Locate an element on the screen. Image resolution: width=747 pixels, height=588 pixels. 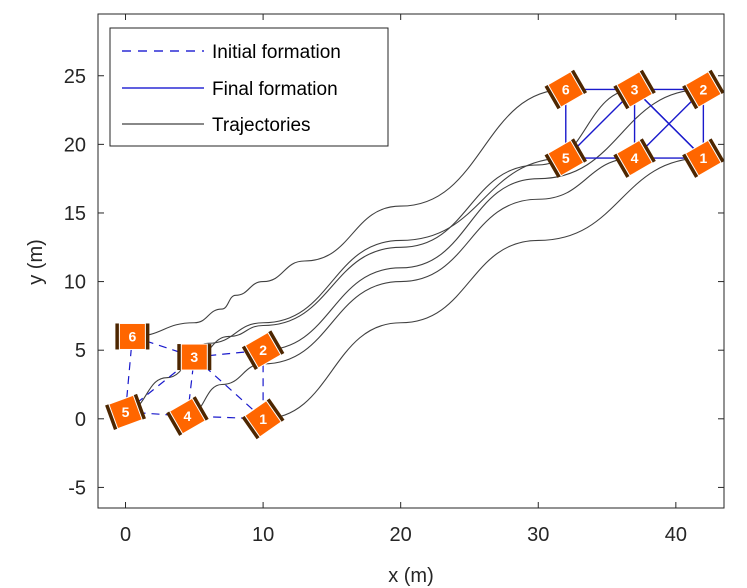
y-tick-label: 0 is located at coordinates (80, 420).